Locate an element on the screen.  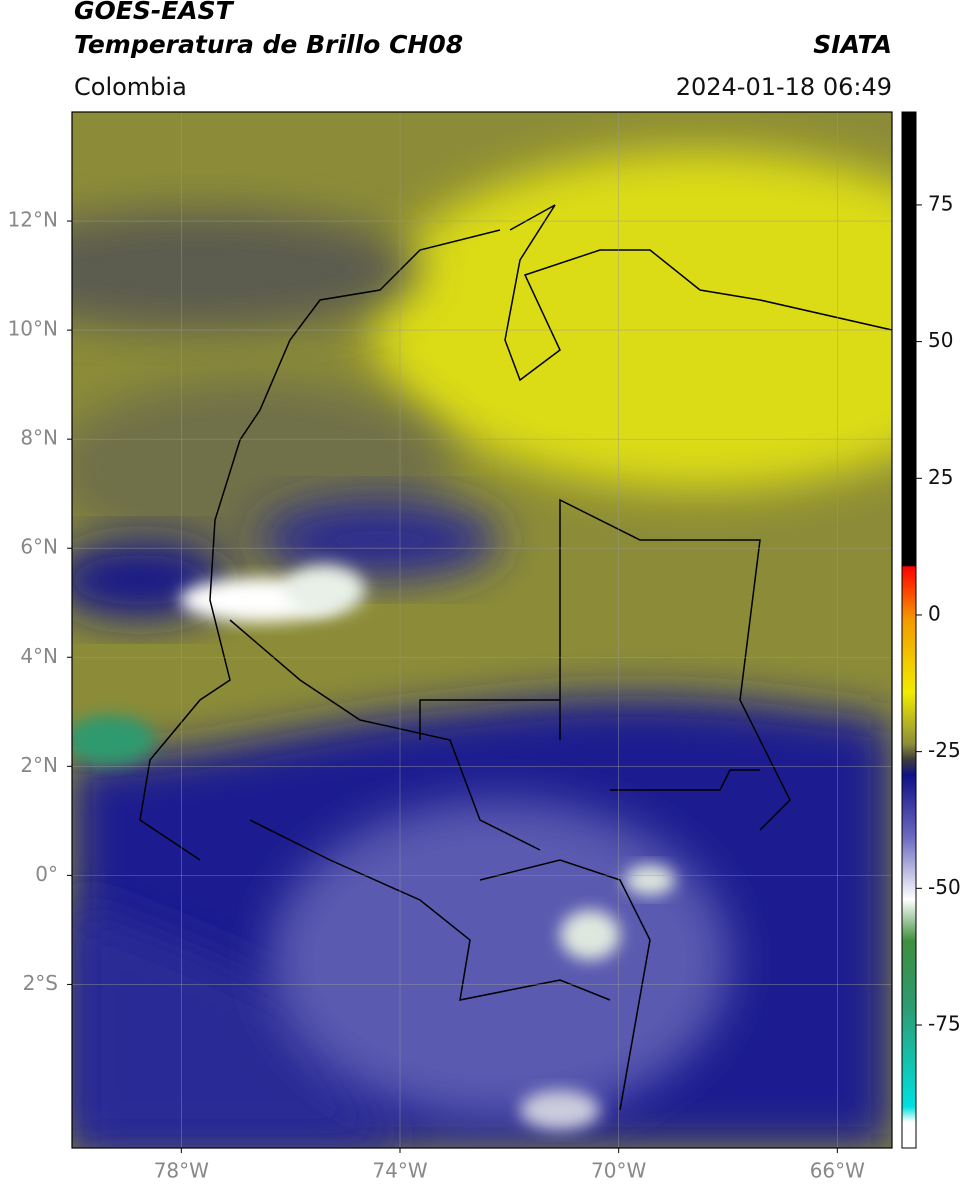
colorbar-tick-label: 0 is located at coordinates (934, 613).